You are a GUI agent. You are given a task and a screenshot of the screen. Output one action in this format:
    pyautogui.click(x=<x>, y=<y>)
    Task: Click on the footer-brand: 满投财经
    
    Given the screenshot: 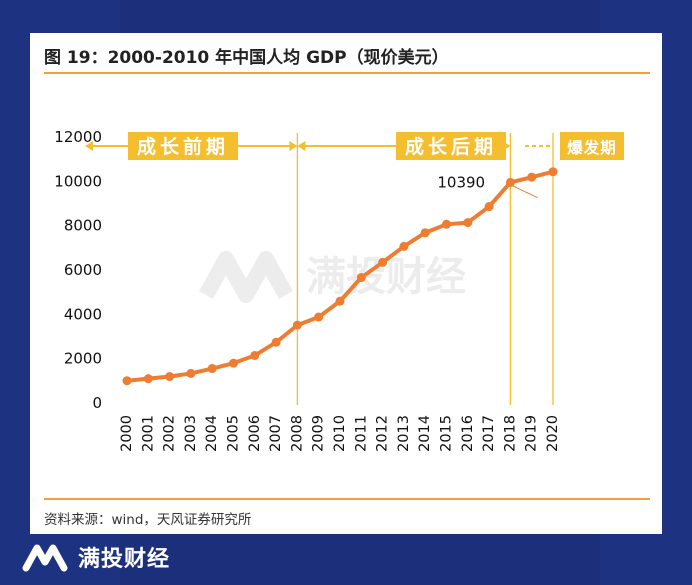 What is the action you would take?
    pyautogui.click(x=96, y=557)
    